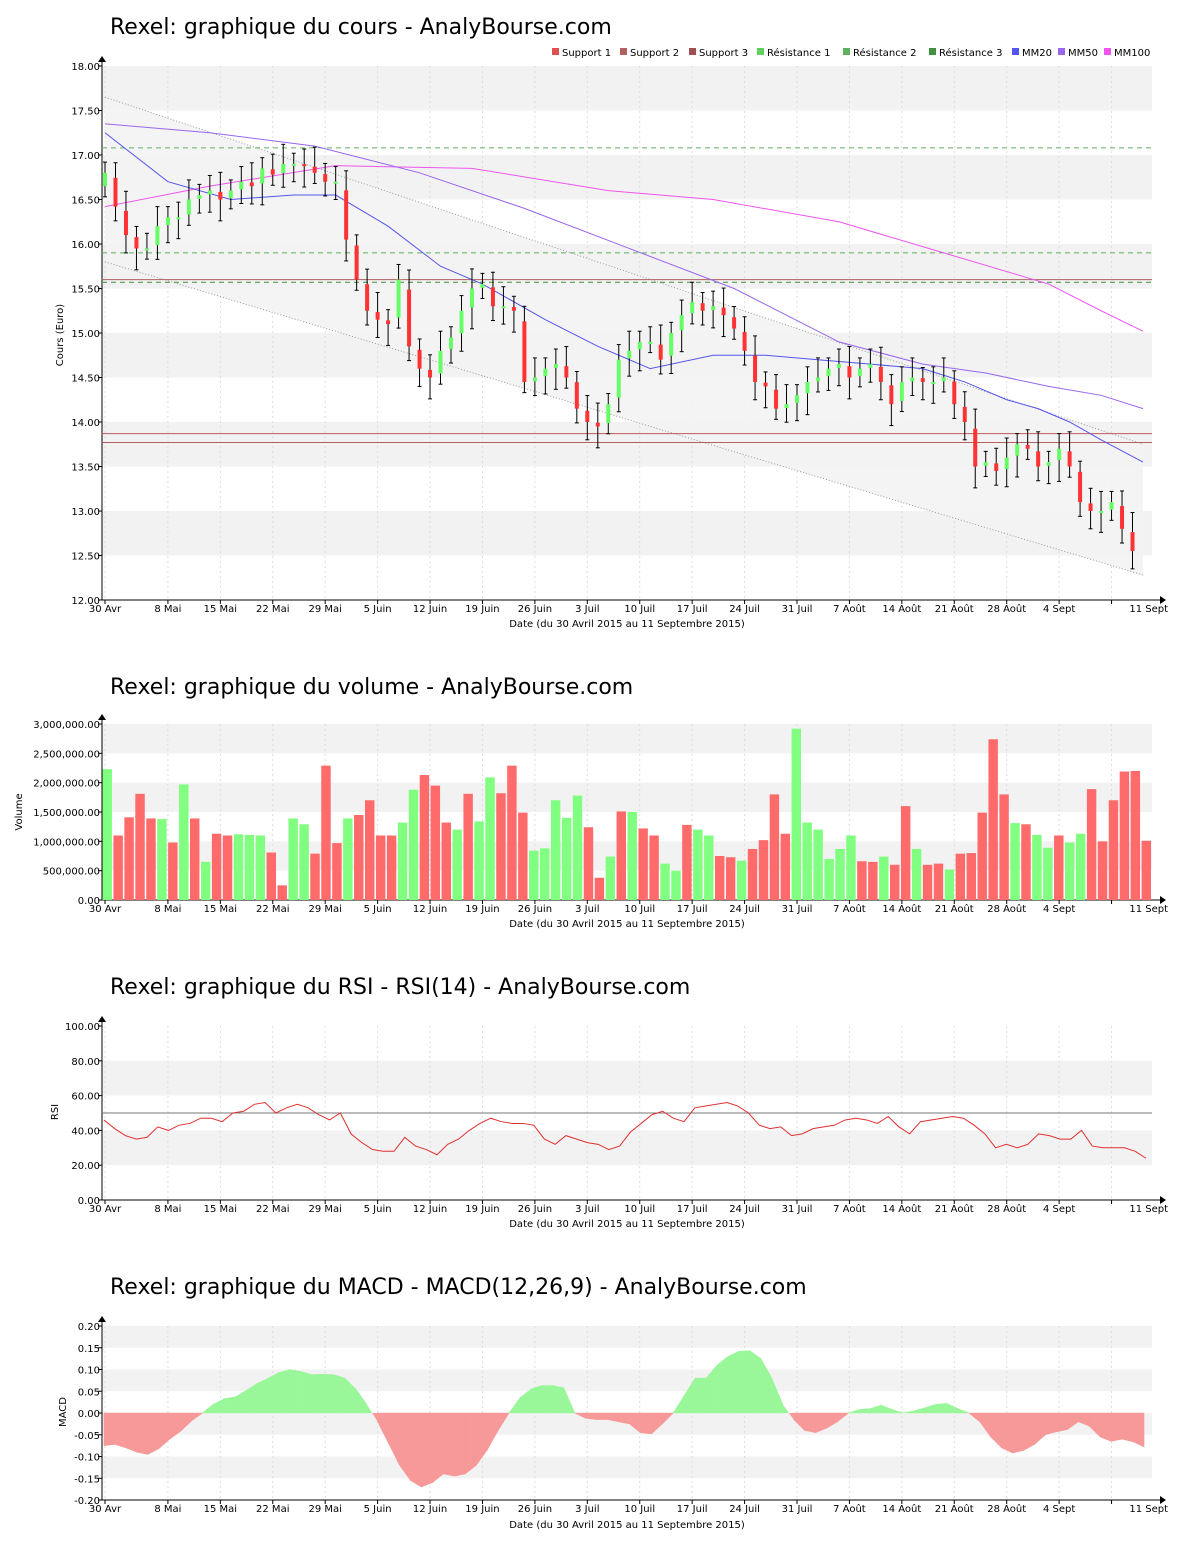 The height and width of the screenshot is (1550, 1200). What do you see at coordinates (482, 909) in the screenshot?
I see `x-tick-label: 19 Juin` at bounding box center [482, 909].